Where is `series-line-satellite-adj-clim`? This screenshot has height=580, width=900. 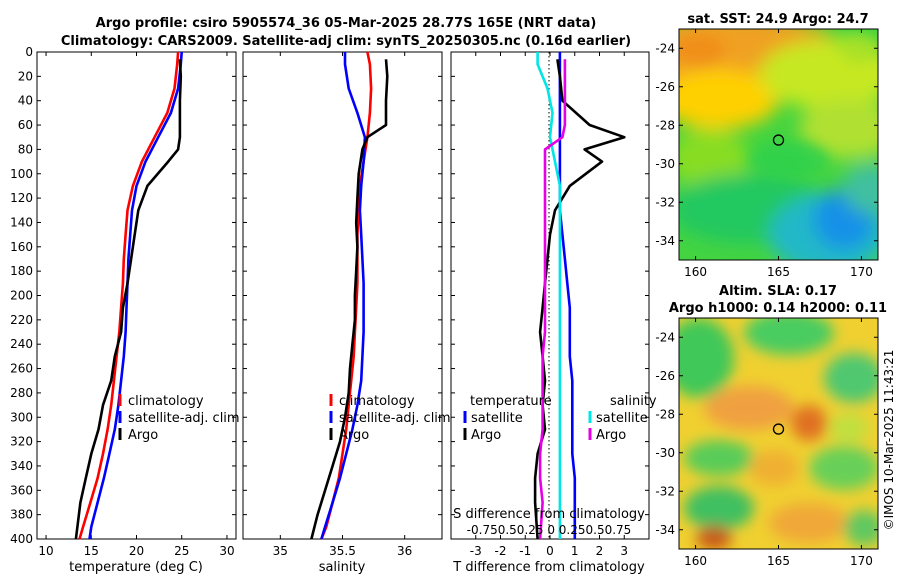
series-line-satellite-adj-clim is located at coordinates (135, 295).